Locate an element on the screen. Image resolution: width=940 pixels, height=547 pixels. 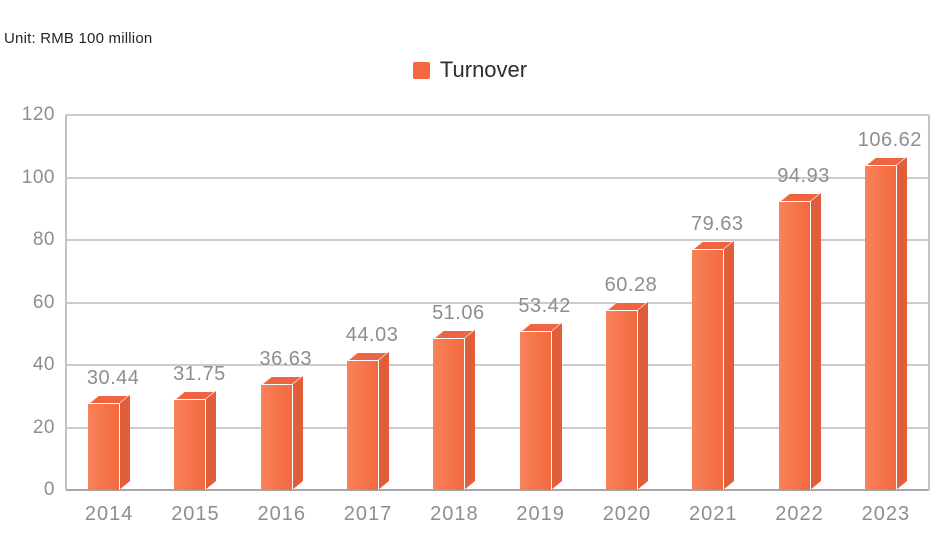
bar-2022 is located at coordinates (799, 342).